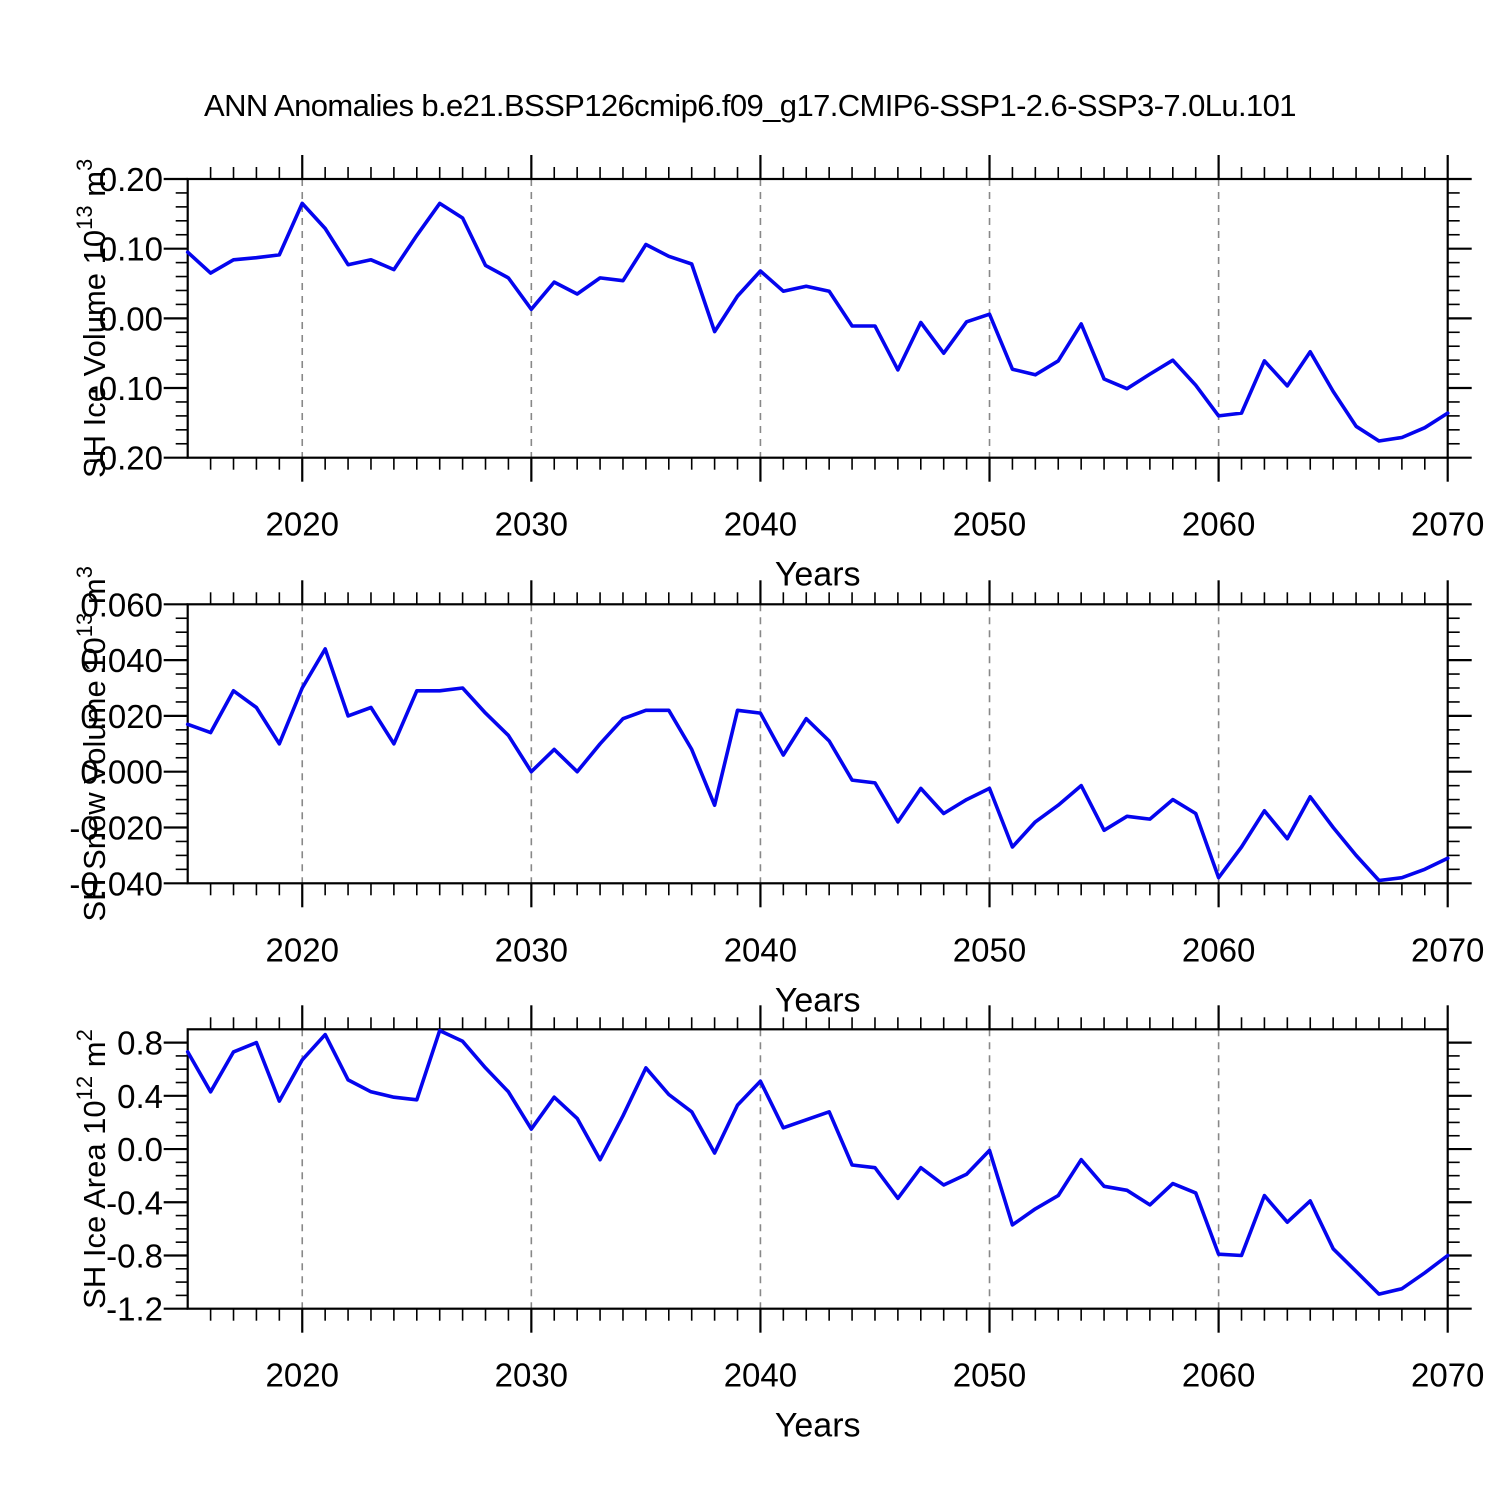 The width and height of the screenshot is (1500, 1500). What do you see at coordinates (121, 604) in the screenshot?
I see `y-tick-label: 0.060` at bounding box center [121, 604].